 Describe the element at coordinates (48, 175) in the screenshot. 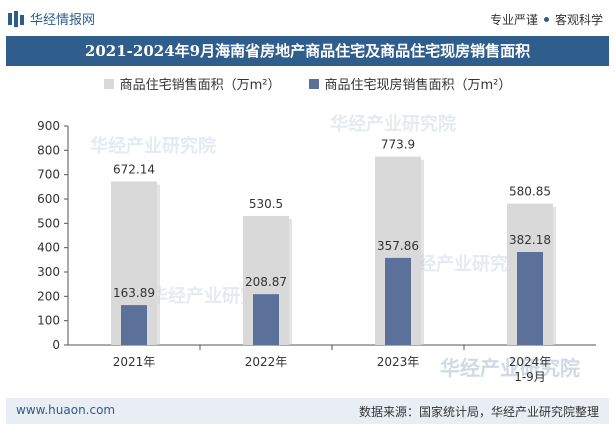

I see `y-tick-label: 700` at that location.